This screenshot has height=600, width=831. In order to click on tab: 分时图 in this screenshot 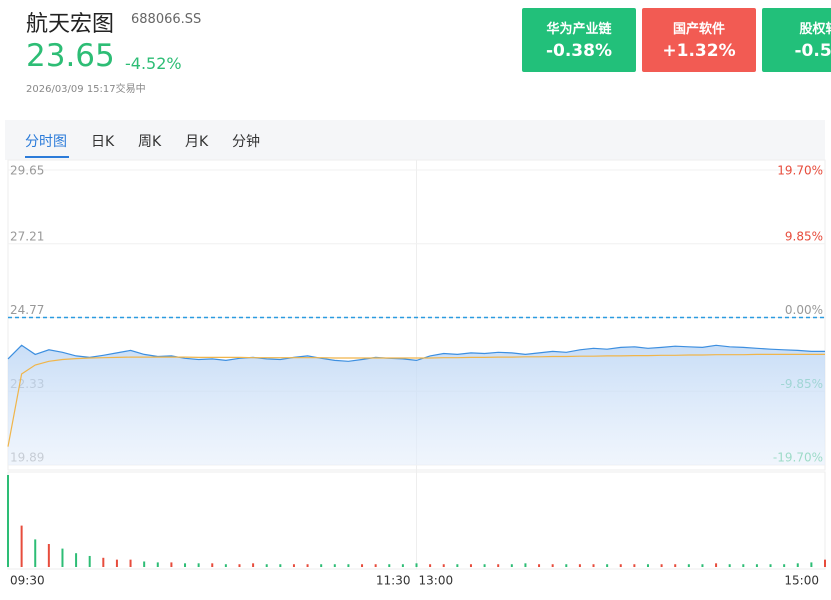, I will do `click(46, 142)`.